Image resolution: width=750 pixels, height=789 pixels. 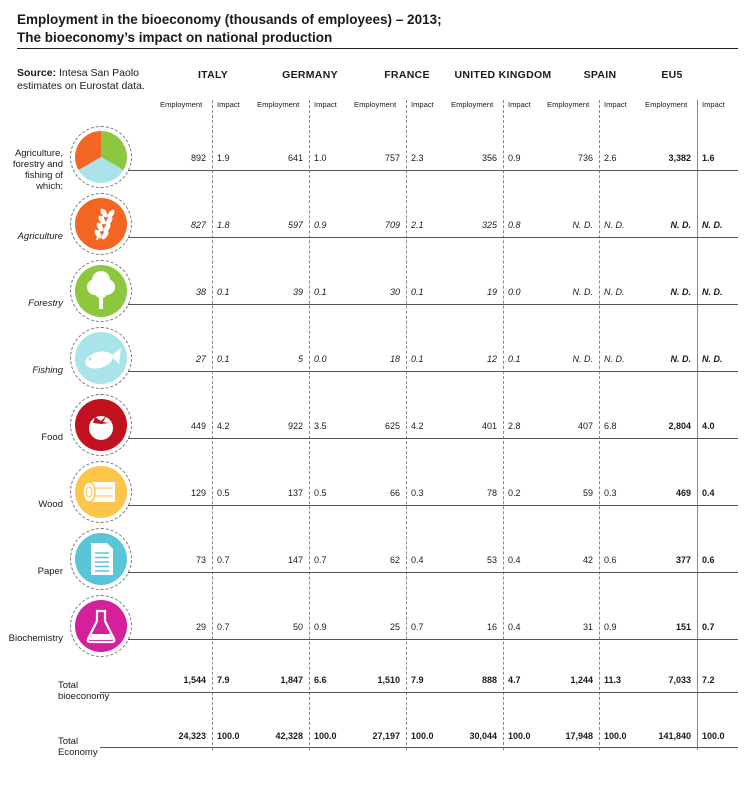 What do you see at coordinates (101, 224) in the screenshot?
I see `wheat-icon` at bounding box center [101, 224].